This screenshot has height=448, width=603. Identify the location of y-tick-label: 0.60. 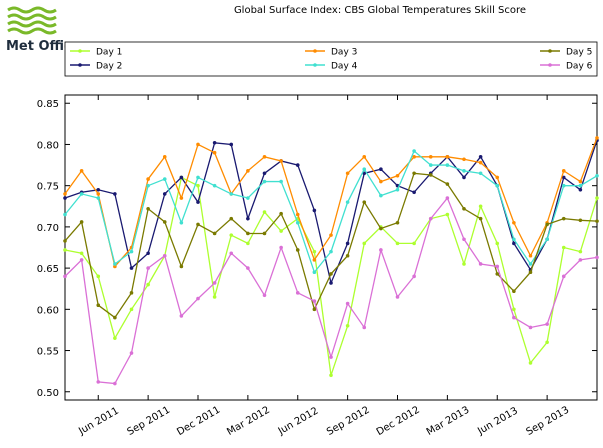
(48, 310).